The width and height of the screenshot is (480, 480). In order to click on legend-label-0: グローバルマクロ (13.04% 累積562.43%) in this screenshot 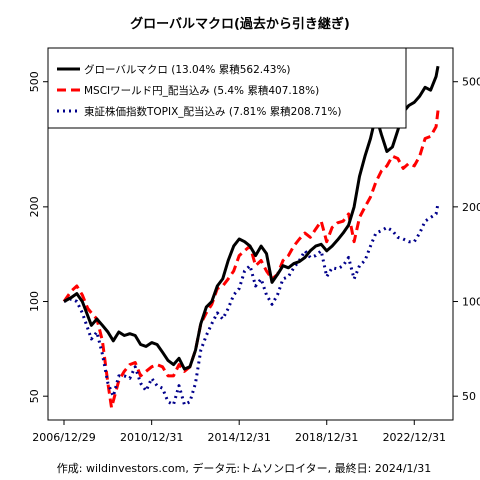, I will do `click(187, 69)`.